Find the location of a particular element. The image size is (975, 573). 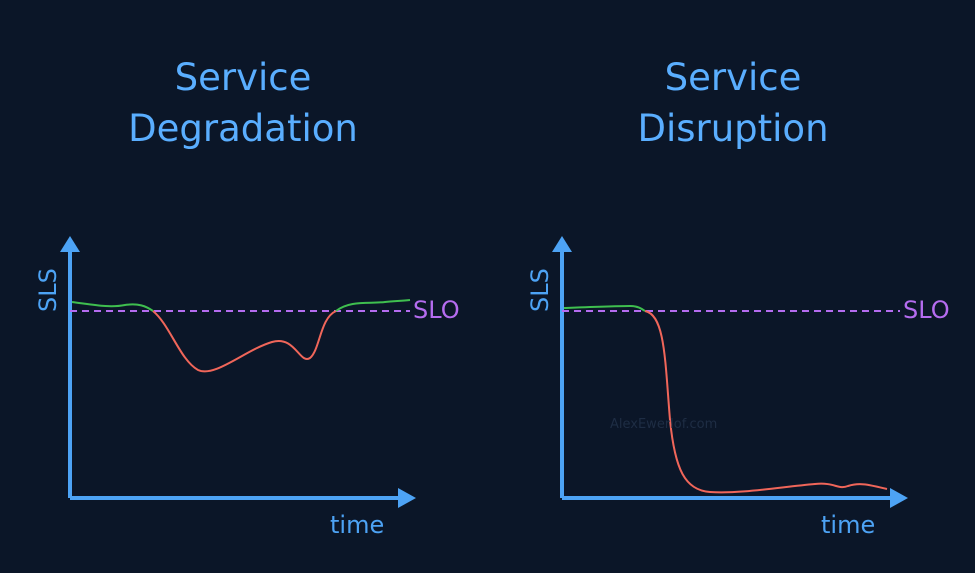

panel-title: Degradation is located at coordinates (243, 128).